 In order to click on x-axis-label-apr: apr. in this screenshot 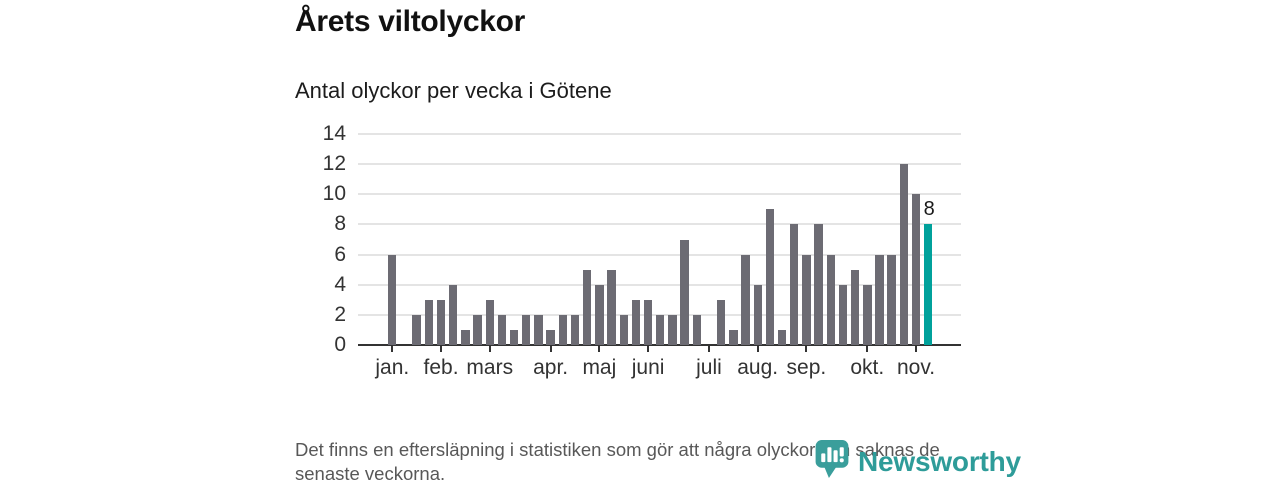, I will do `click(551, 367)`.